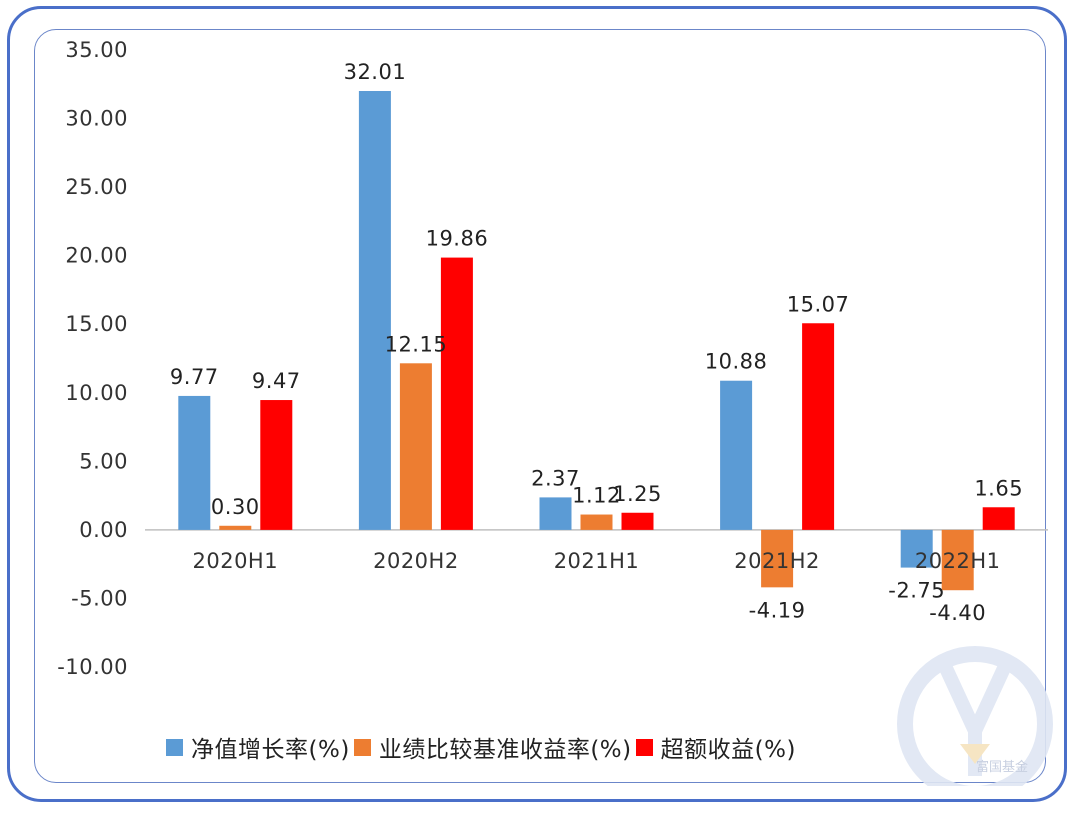 The height and width of the screenshot is (818, 1080). Describe the element at coordinates (92, 667) in the screenshot. I see `y-tick-label: -10.00` at that location.